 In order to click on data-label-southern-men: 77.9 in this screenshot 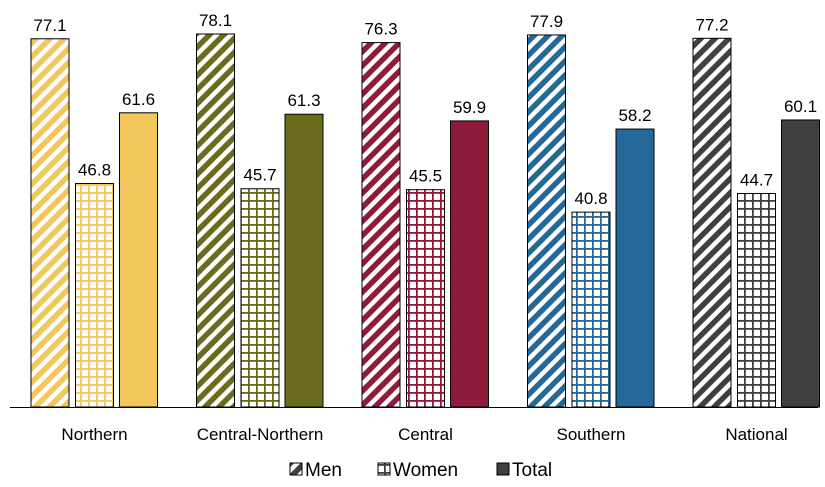, I will do `click(546, 21)`.